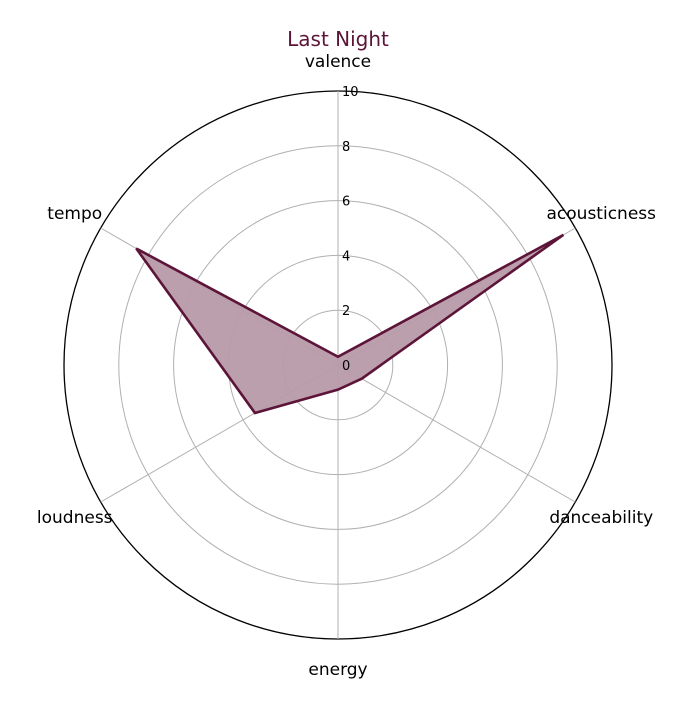  What do you see at coordinates (350, 92) in the screenshot?
I see `tick-label: 10` at bounding box center [350, 92].